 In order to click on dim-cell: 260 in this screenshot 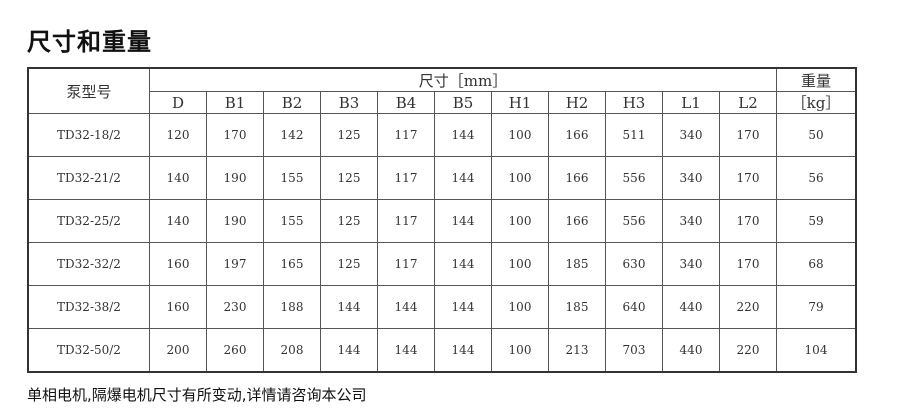, I will do `click(235, 350)`.